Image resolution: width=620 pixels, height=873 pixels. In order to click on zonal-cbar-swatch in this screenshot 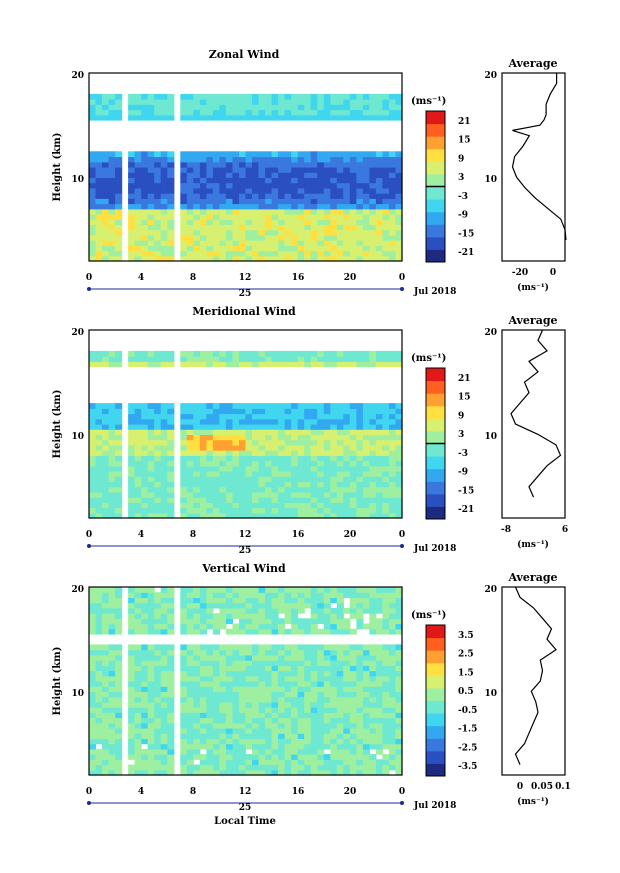, I will do `click(435, 130)`.